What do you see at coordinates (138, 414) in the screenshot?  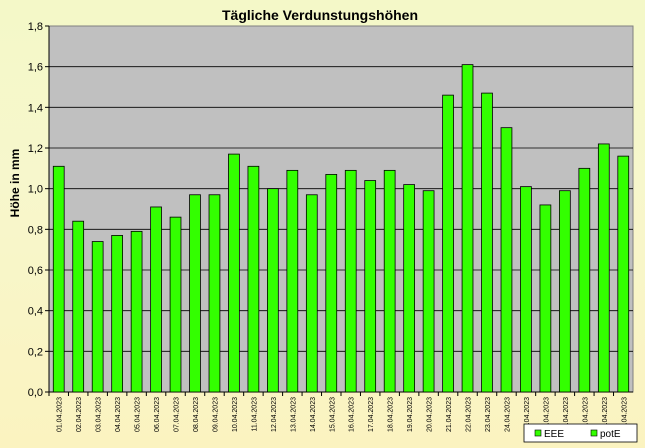 I see `x-tick-label: 05.04.2023` at bounding box center [138, 414].